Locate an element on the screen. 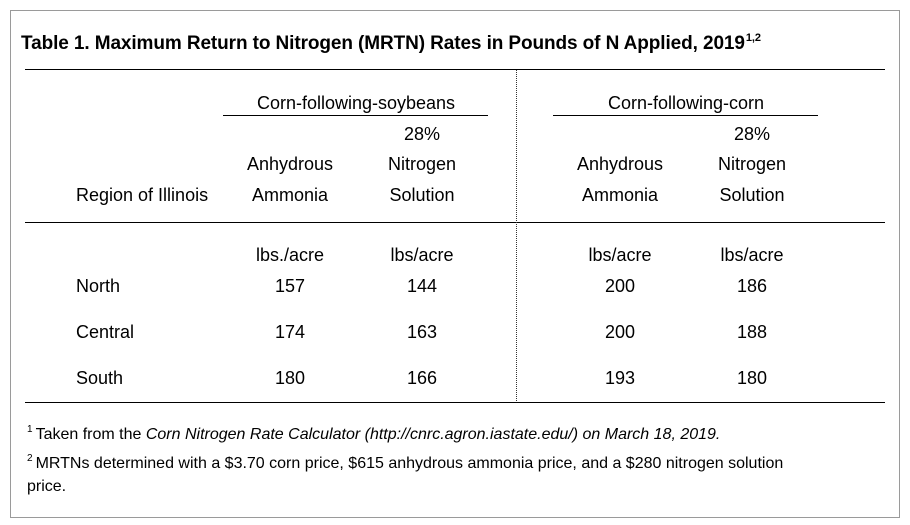 This screenshot has height=525, width=910. footnote-1-mark: 1 is located at coordinates (30, 429).